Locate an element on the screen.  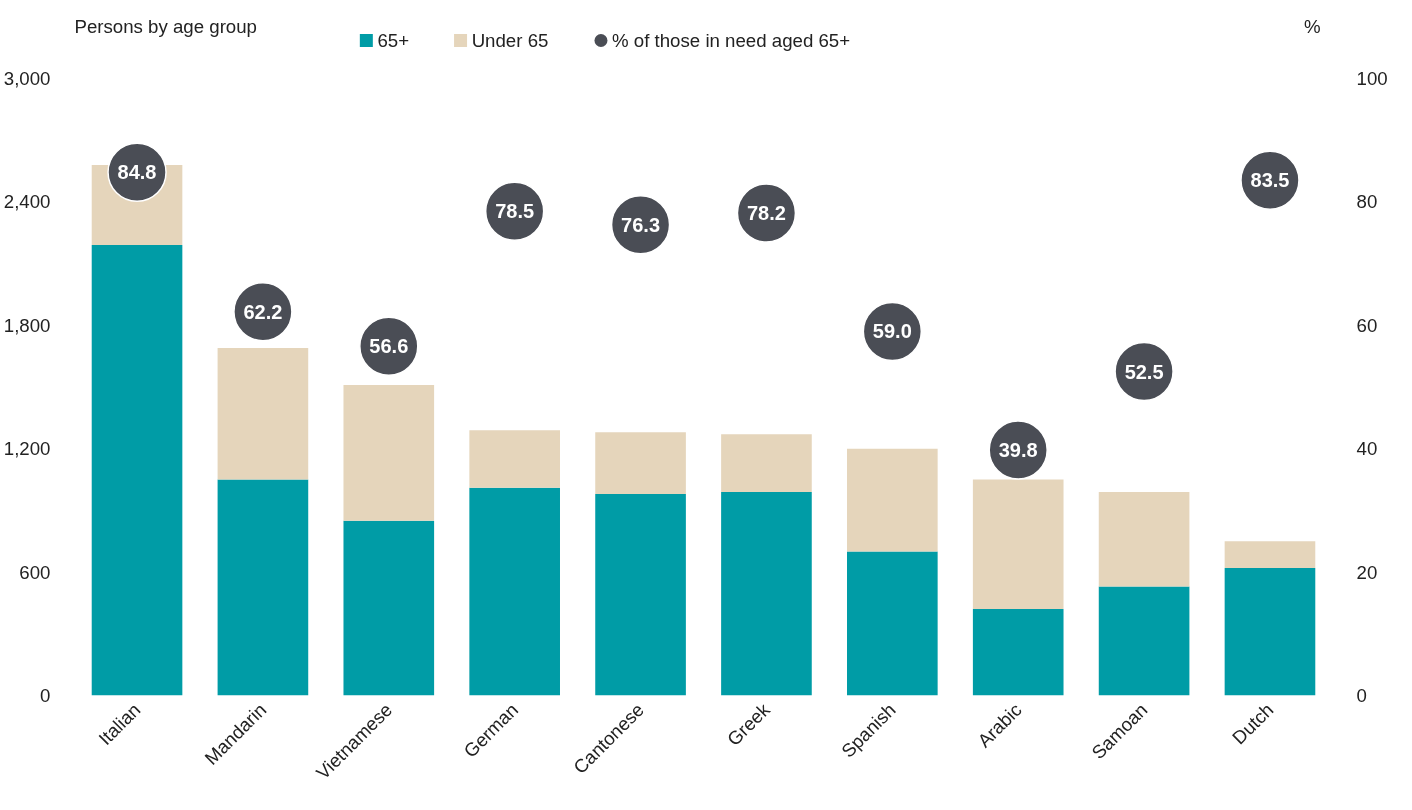
y2-tick-label: 0 is located at coordinates (1361, 695).